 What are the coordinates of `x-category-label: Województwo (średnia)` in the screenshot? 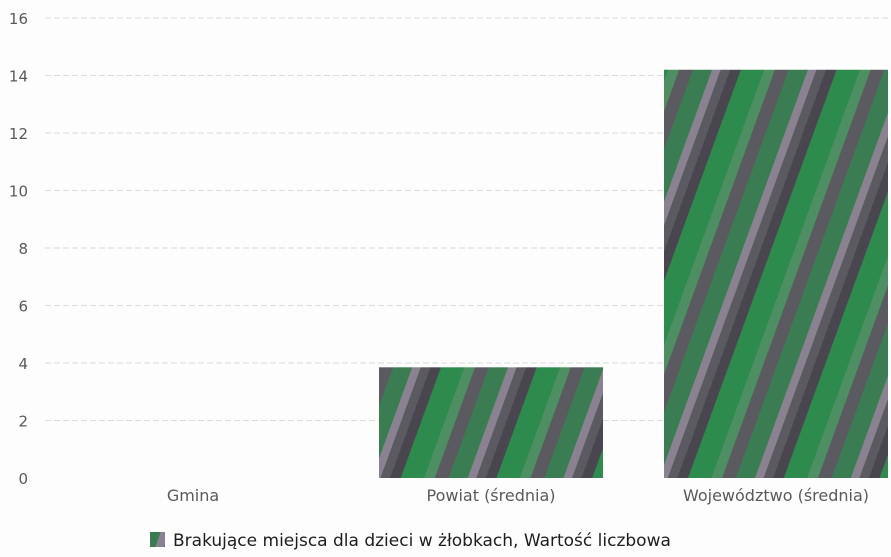 It's located at (776, 495).